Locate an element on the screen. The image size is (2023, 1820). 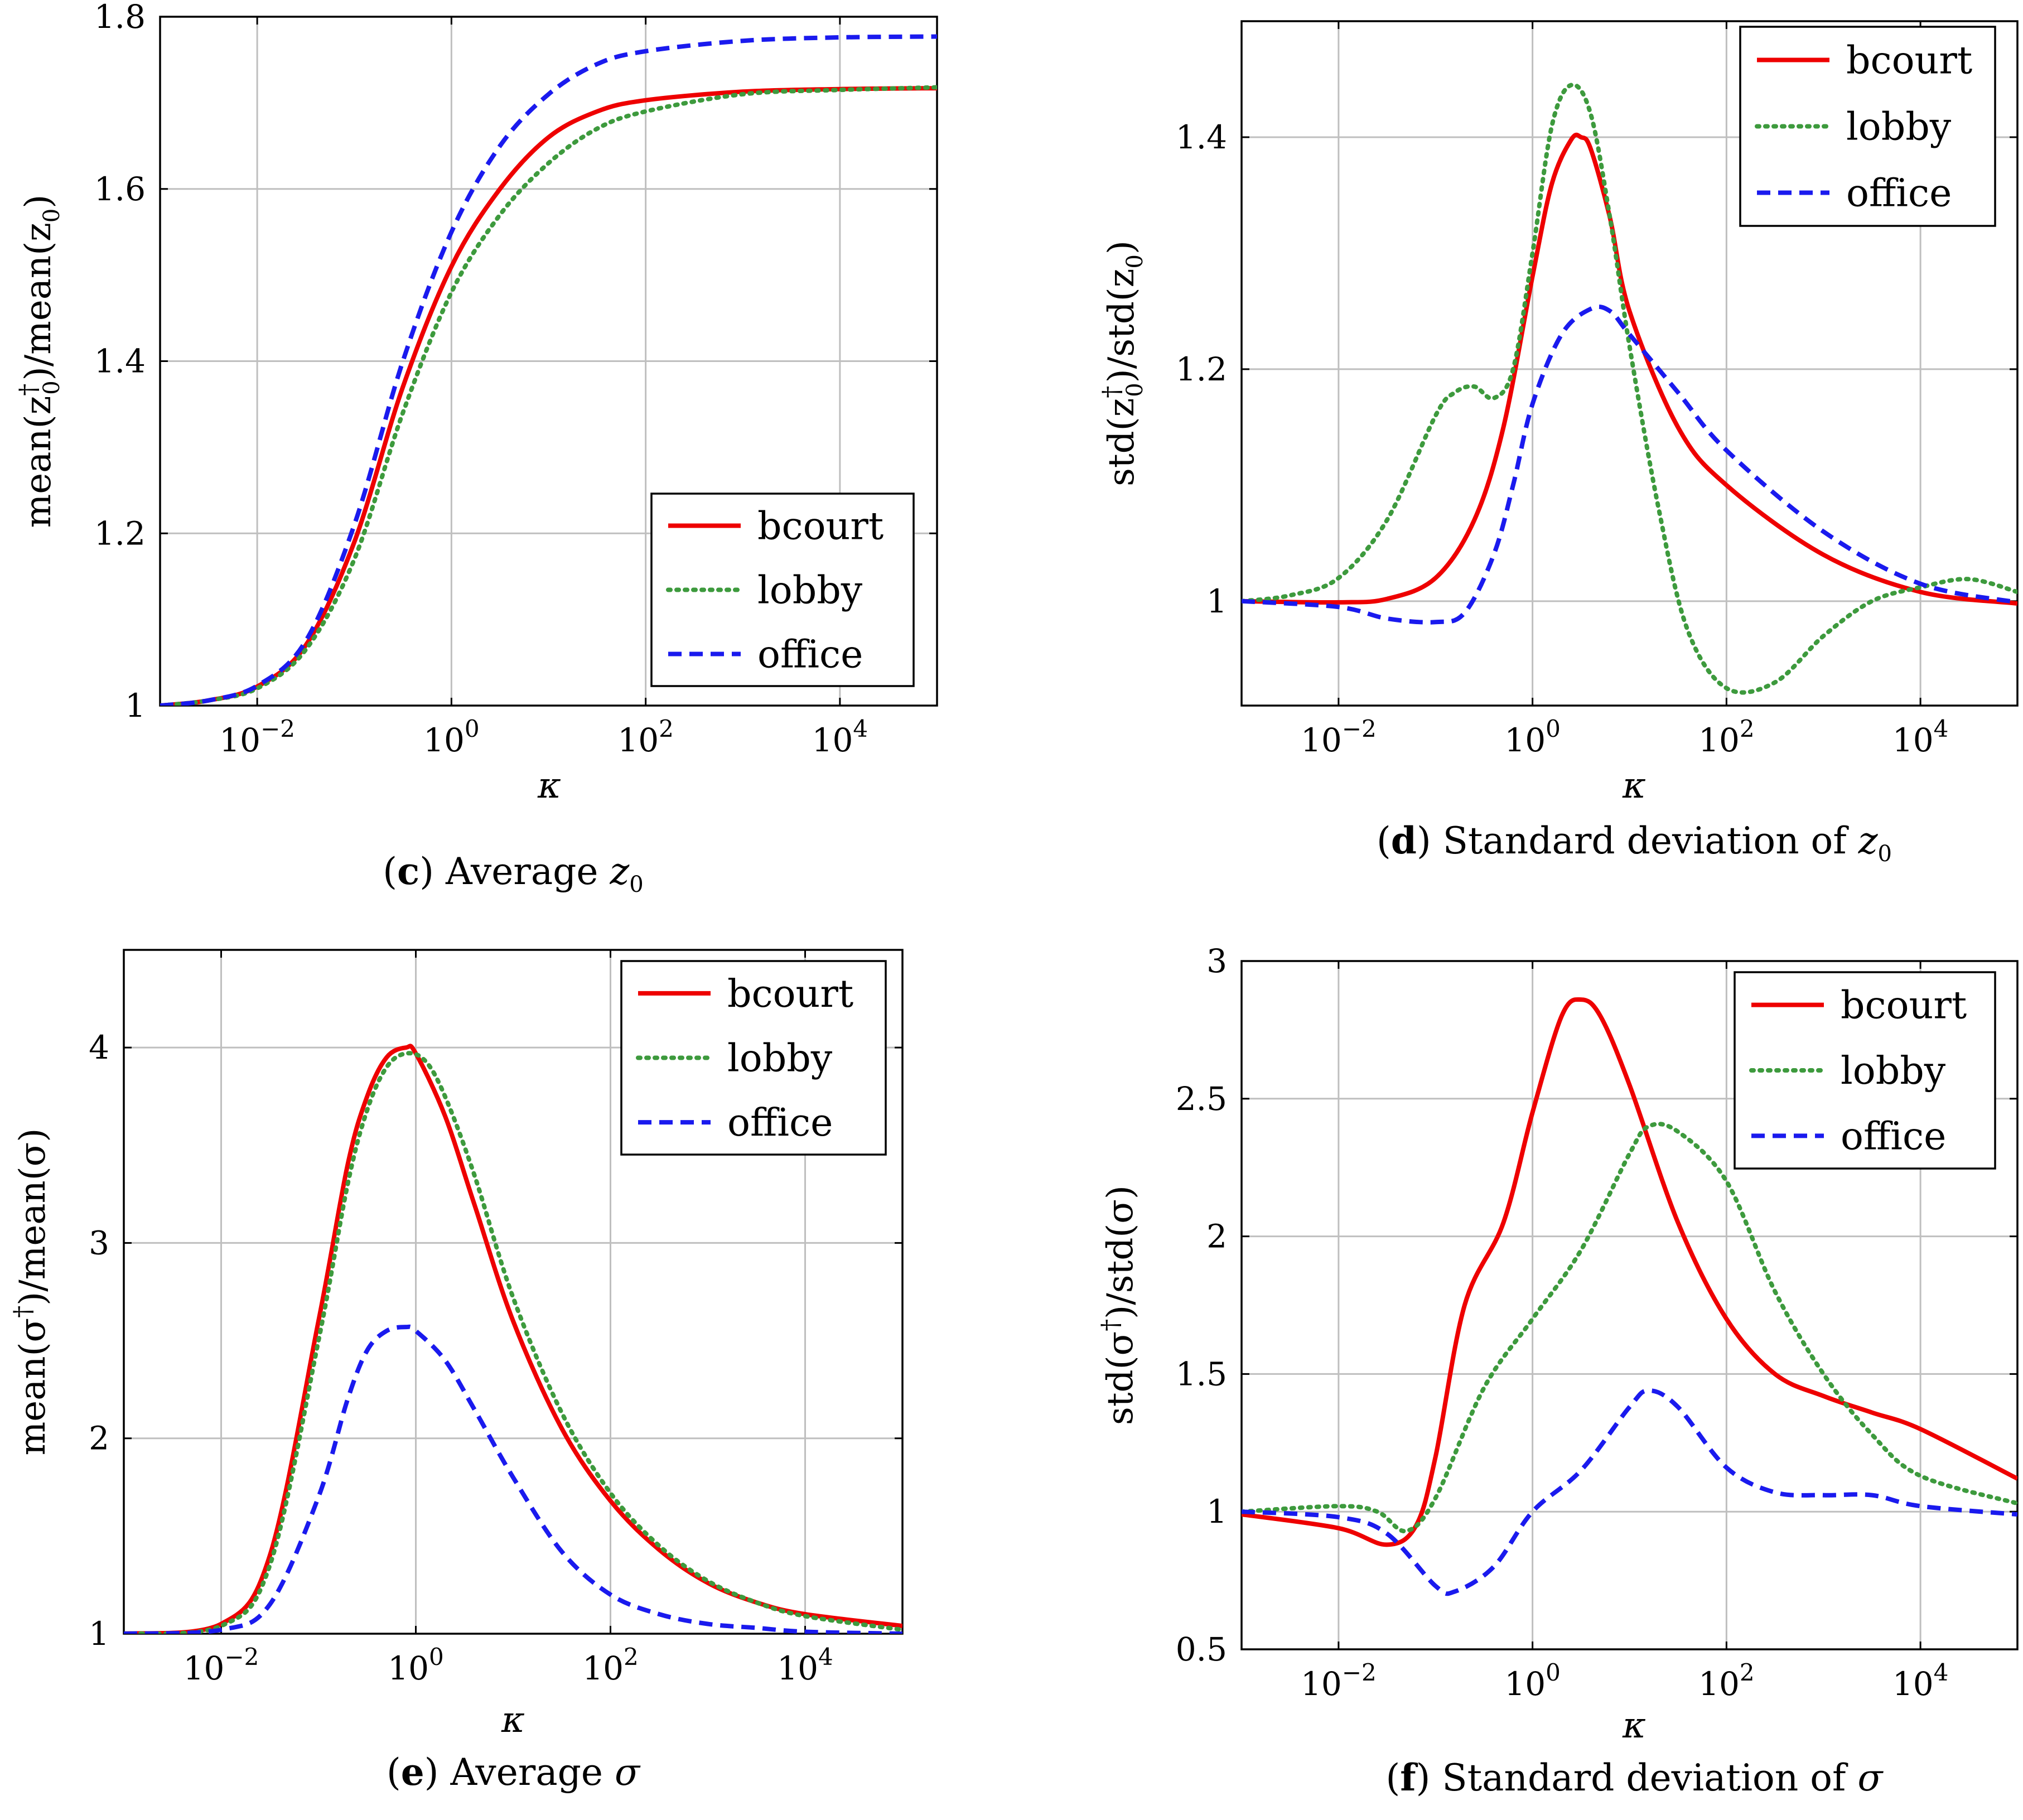
y-axis-label: std(σ†)/std(σ) is located at coordinates (1119, 1305).